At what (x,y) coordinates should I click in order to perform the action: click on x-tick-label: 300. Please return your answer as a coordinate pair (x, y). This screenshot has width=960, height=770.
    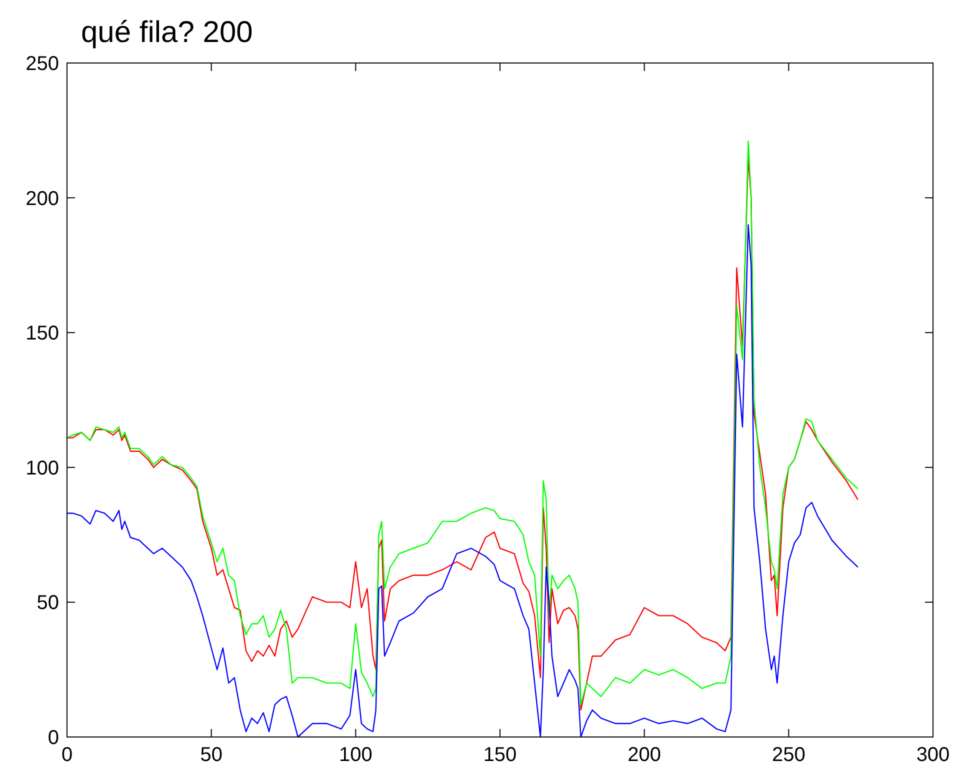
    Looking at the image, I should click on (933, 755).